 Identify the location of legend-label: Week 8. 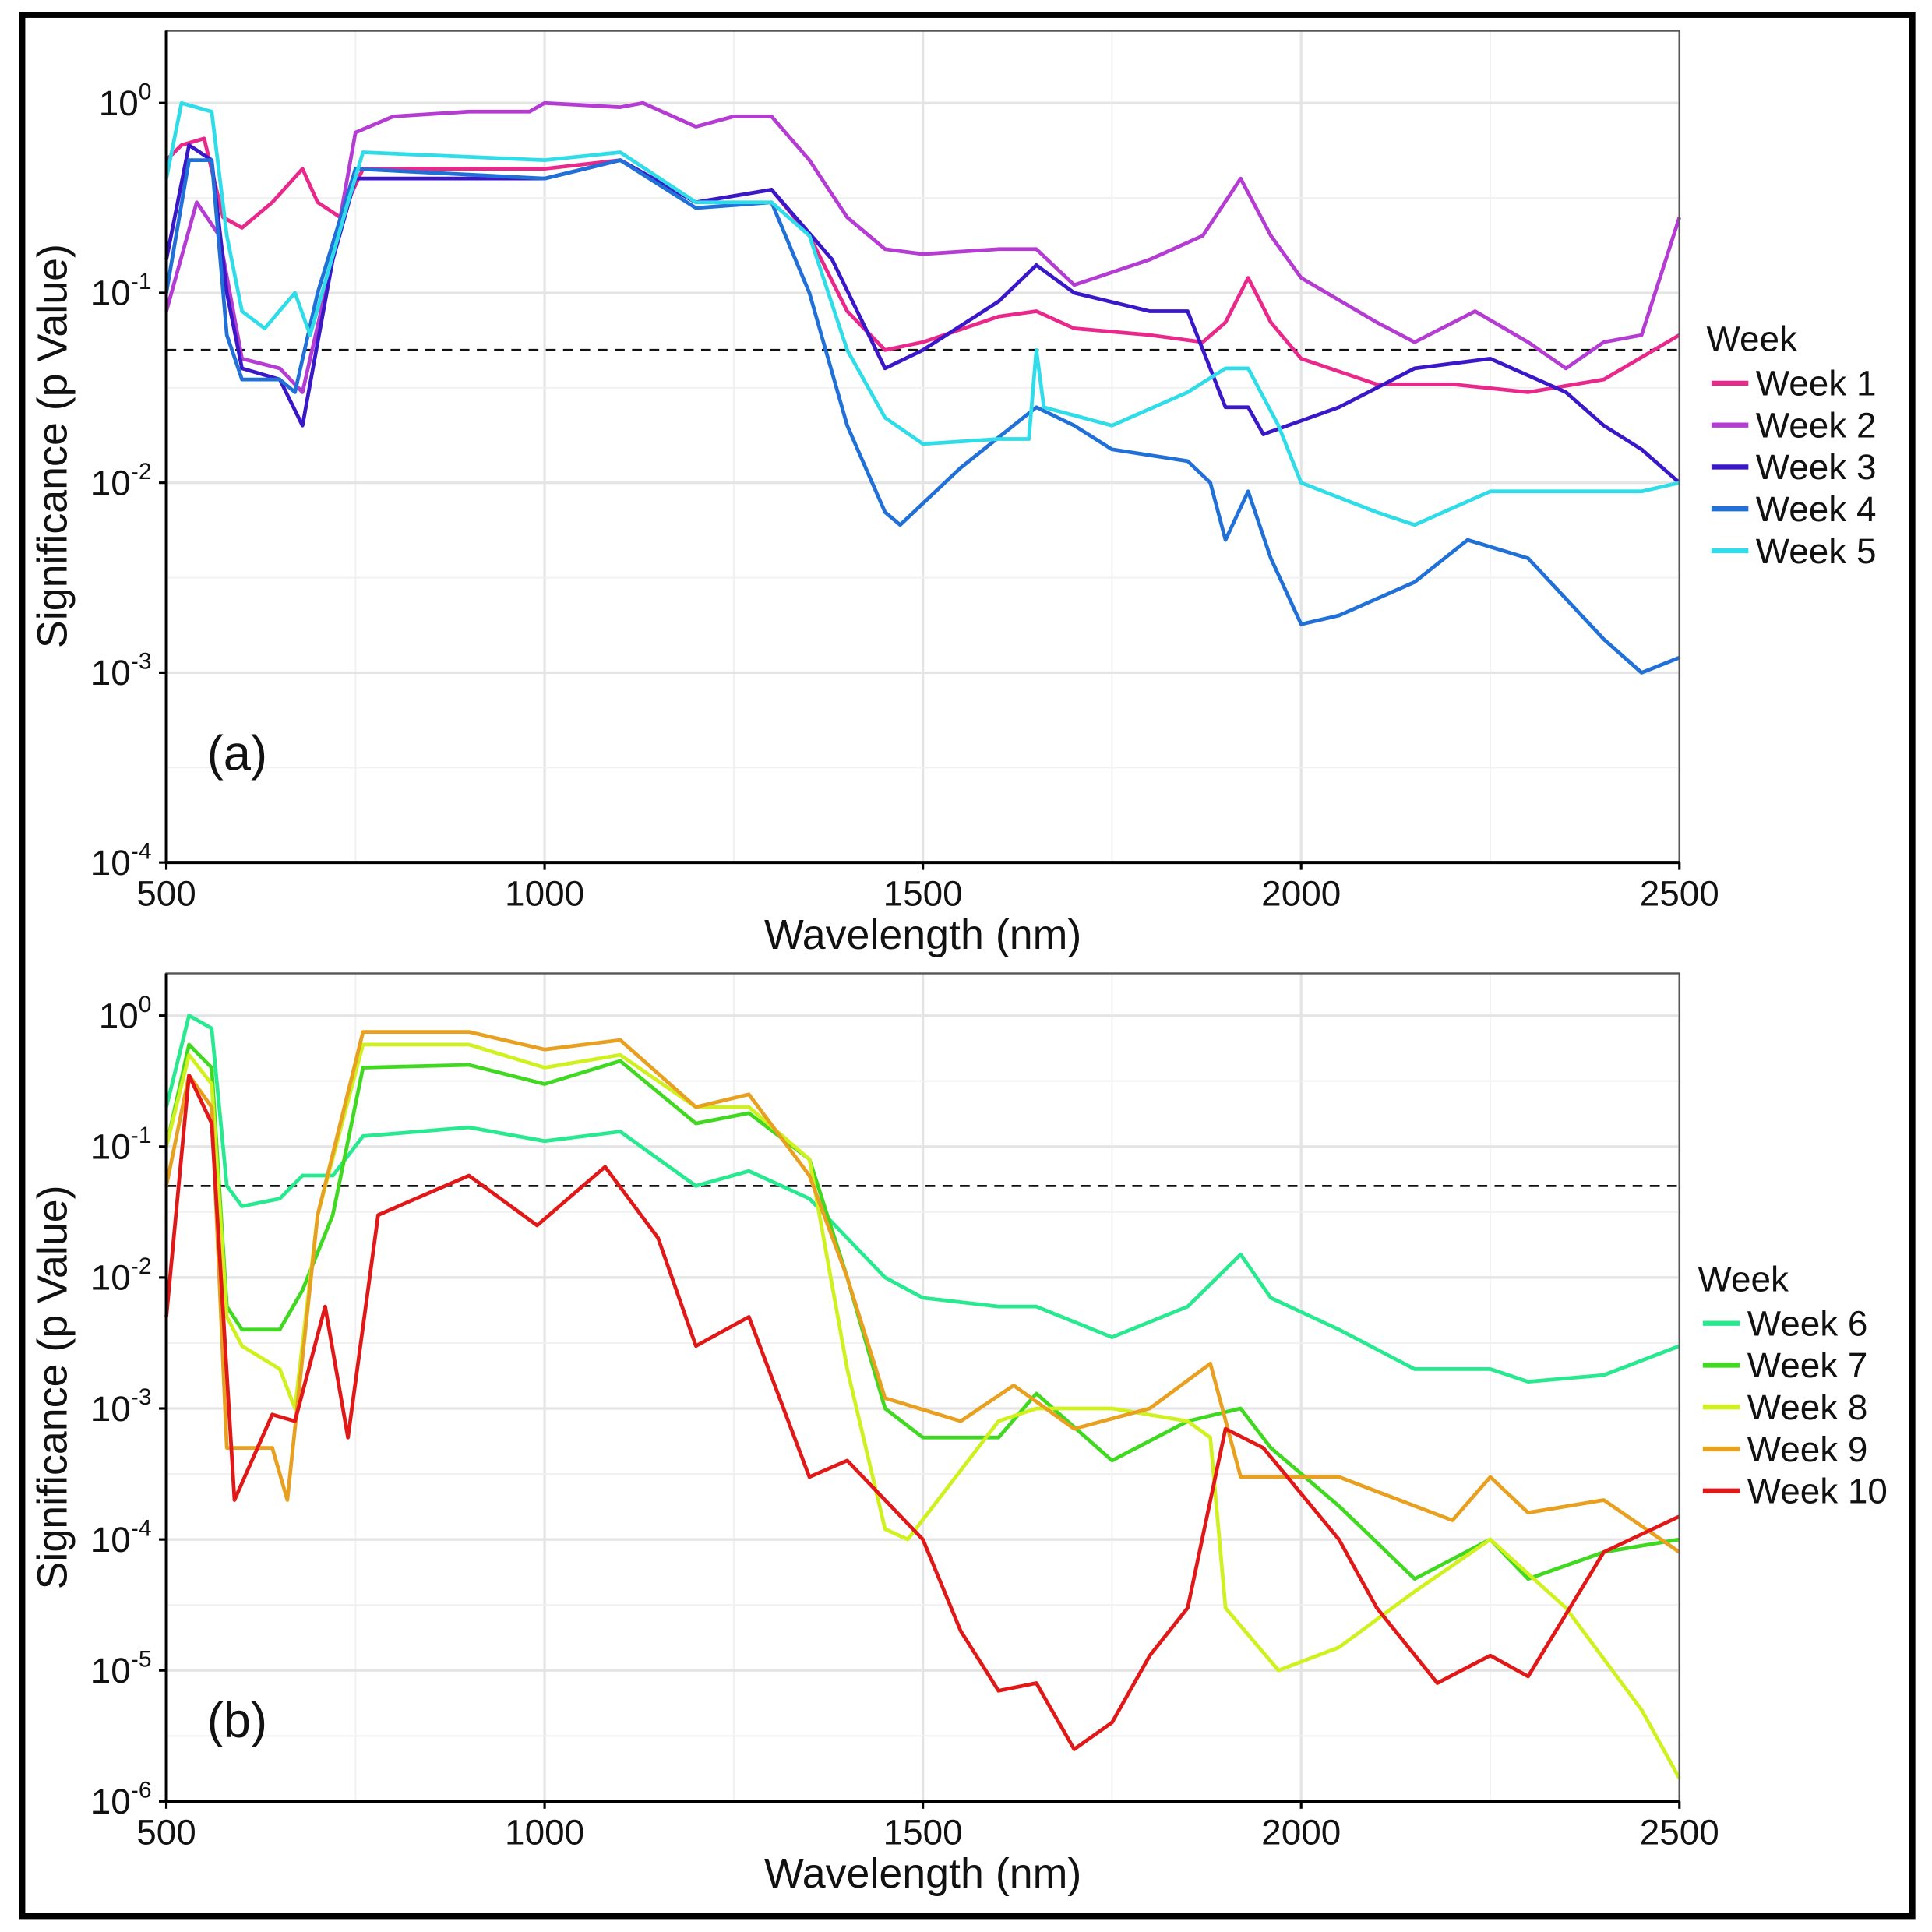
(1808, 1407).